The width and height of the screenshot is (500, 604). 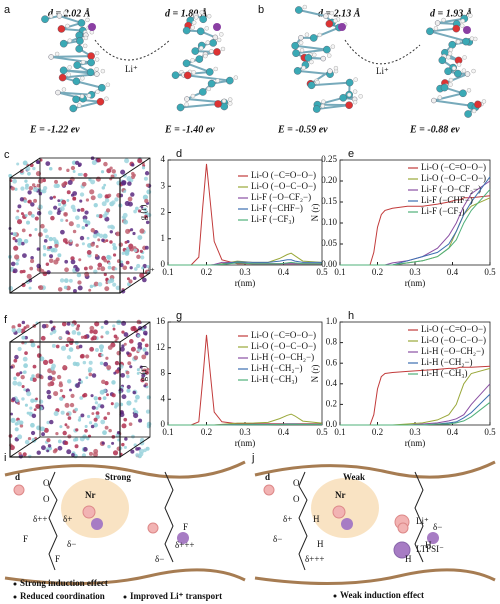 I want to click on legend-label: Li-H (−CH₃), so click(x=274, y=379).